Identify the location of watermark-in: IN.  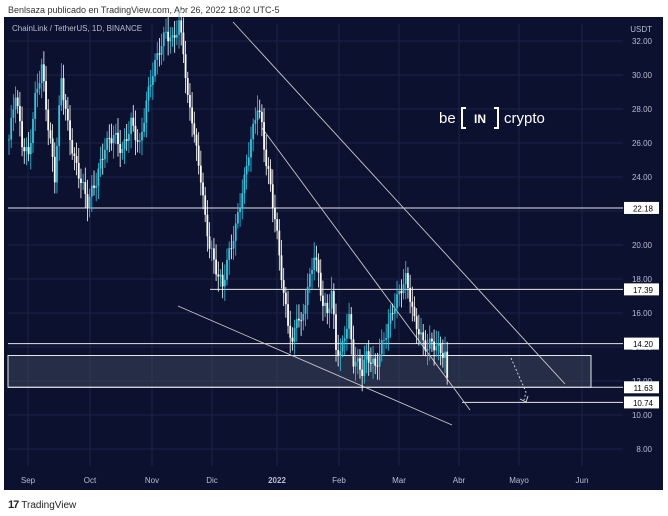
(480, 119).